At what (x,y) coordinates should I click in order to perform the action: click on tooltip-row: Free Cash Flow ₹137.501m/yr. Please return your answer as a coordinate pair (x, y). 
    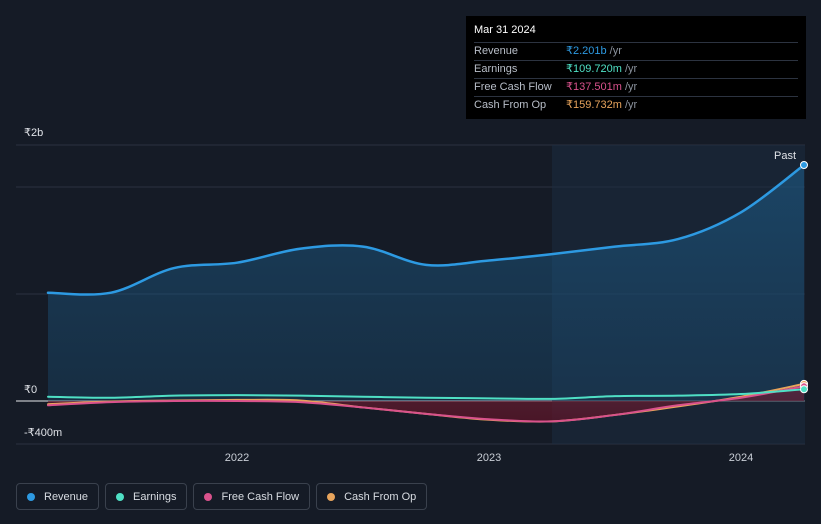
    Looking at the image, I should click on (636, 87).